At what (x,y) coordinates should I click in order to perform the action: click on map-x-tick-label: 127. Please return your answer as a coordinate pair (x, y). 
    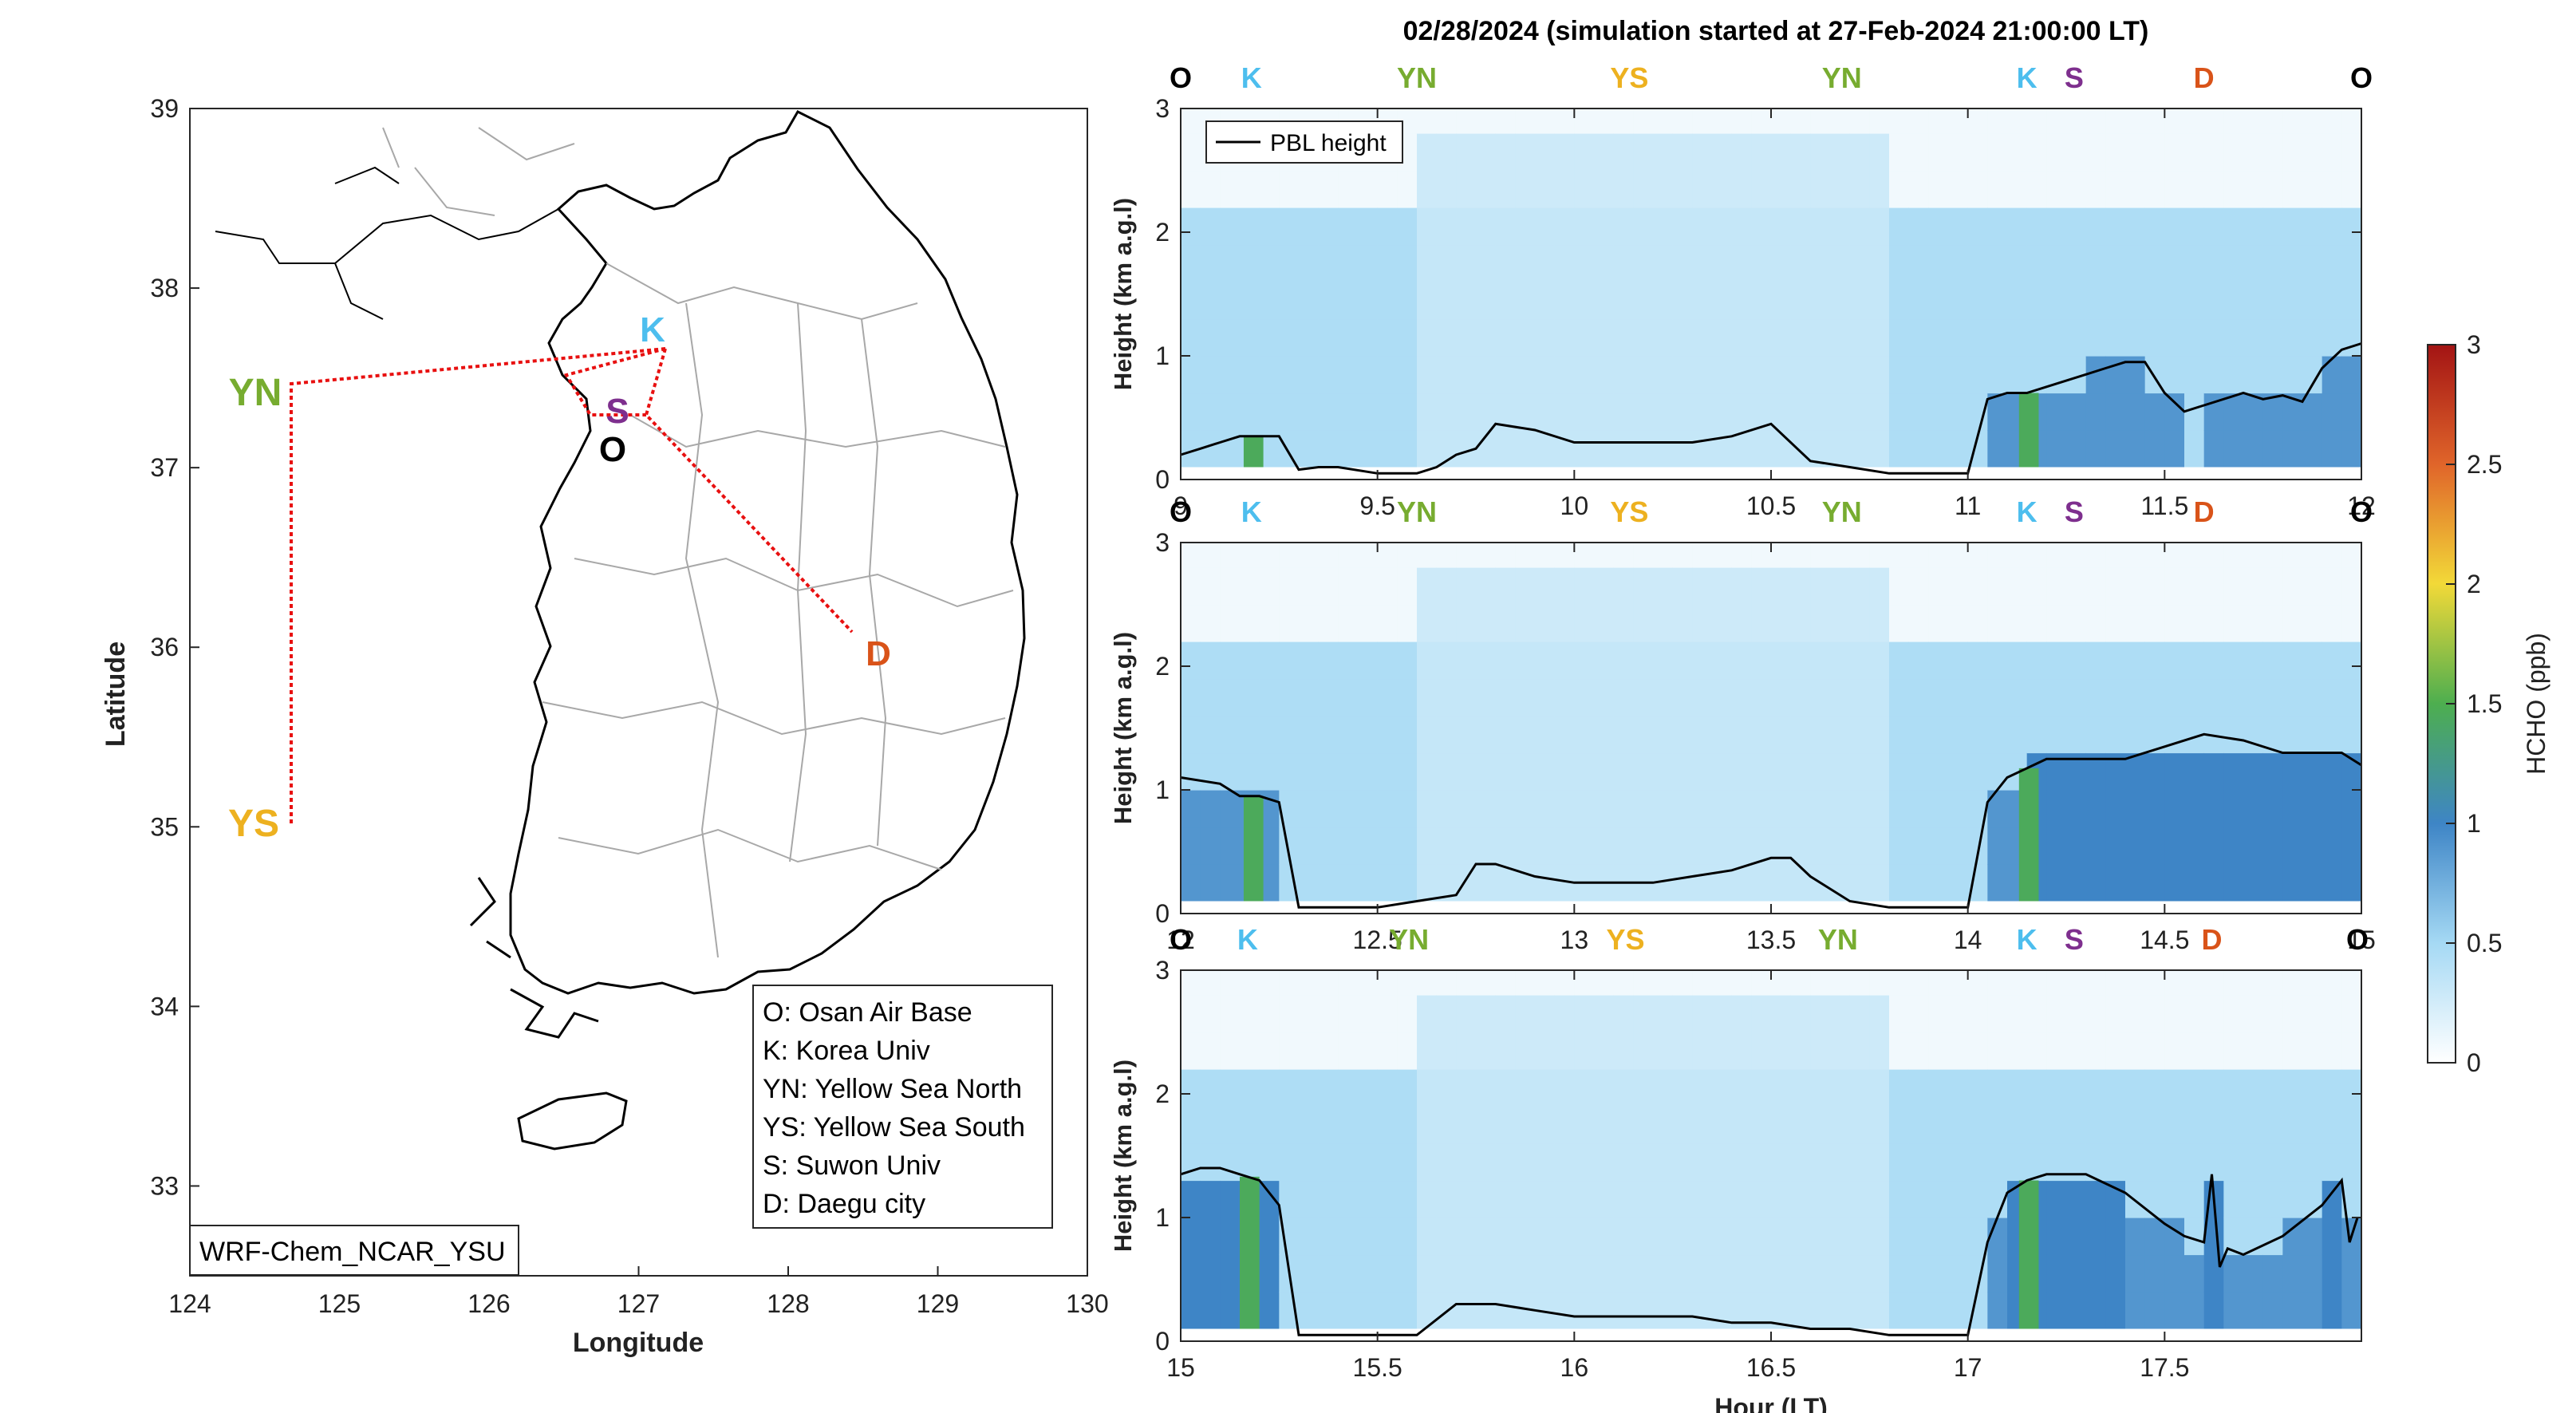
    Looking at the image, I should click on (639, 1303).